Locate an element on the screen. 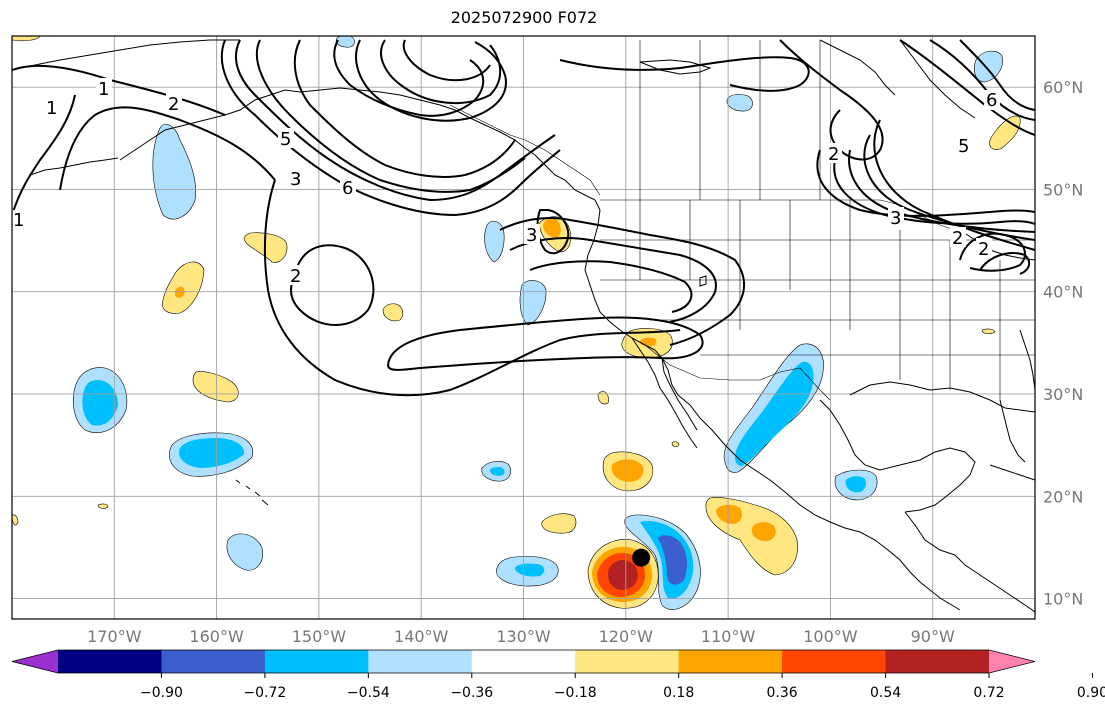  storm-center-marker is located at coordinates (641, 557).